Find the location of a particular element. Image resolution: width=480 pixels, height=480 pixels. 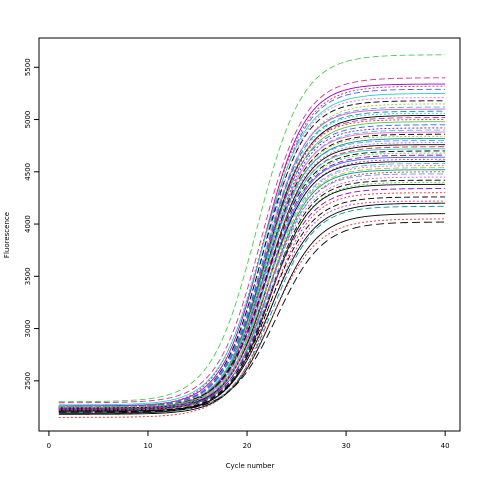

x-axis: 0 10 20 30 40 is located at coordinates (248, 440).